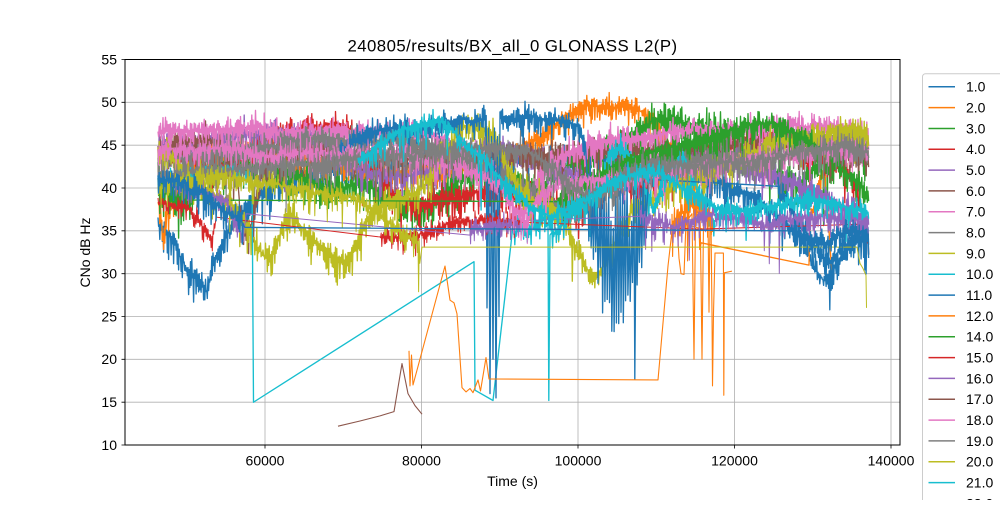 This screenshot has height=505, width=1000. I want to click on svg-text: 17.0, so click(979, 399).